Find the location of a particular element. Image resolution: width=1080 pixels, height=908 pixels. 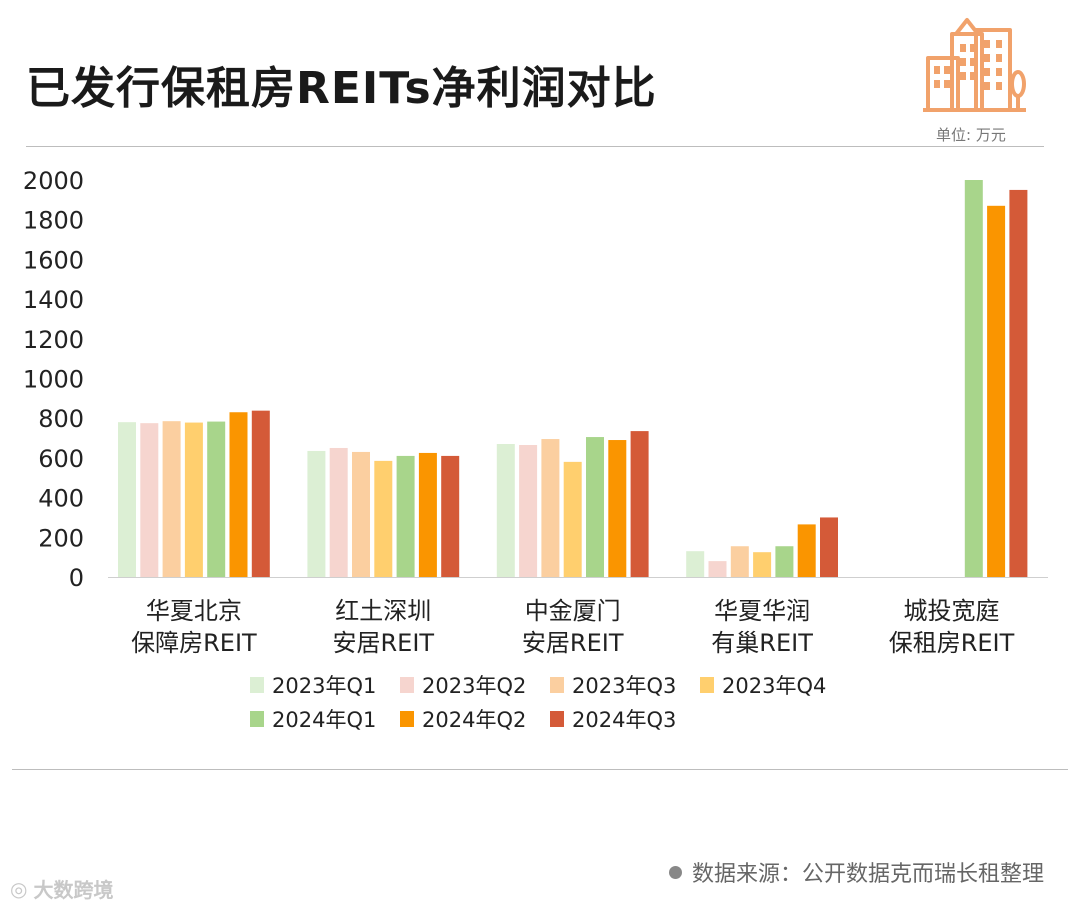

y-tick-label: 1400 is located at coordinates (53, 300).